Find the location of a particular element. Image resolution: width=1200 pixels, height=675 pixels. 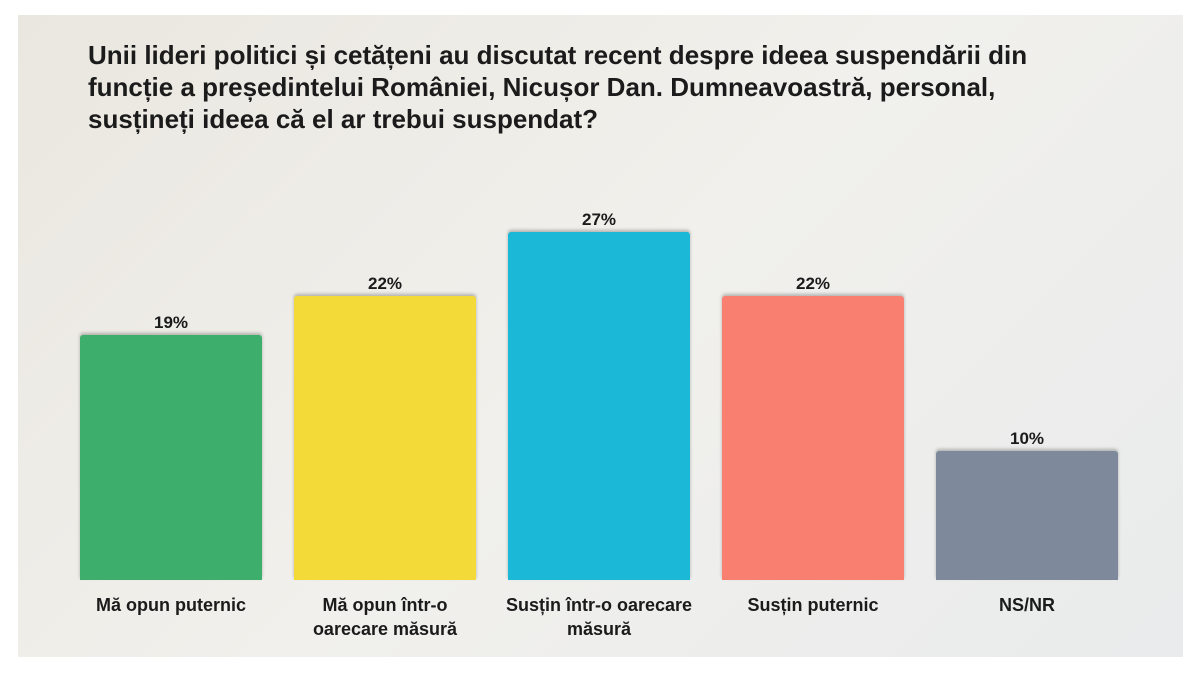

category-label: Mă opun într-o oarecare măsură is located at coordinates (385, 617).